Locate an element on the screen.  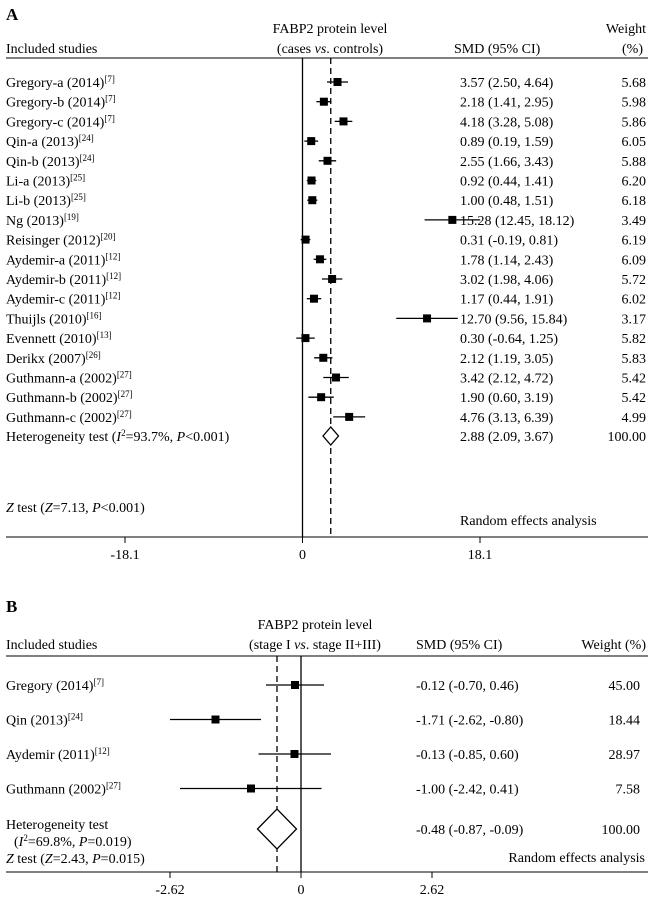
studies-header-a: Included studies is located at coordinates (51, 49).